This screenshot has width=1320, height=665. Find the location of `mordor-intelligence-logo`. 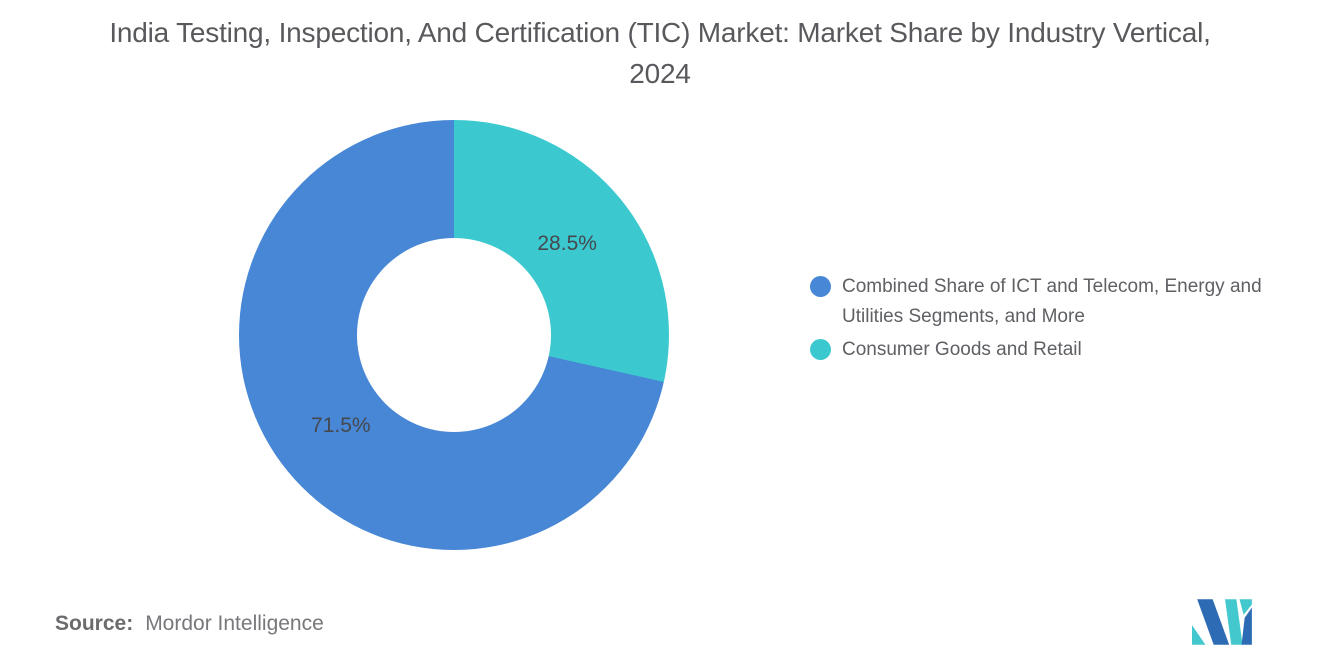

mordor-intelligence-logo is located at coordinates (1222, 622).